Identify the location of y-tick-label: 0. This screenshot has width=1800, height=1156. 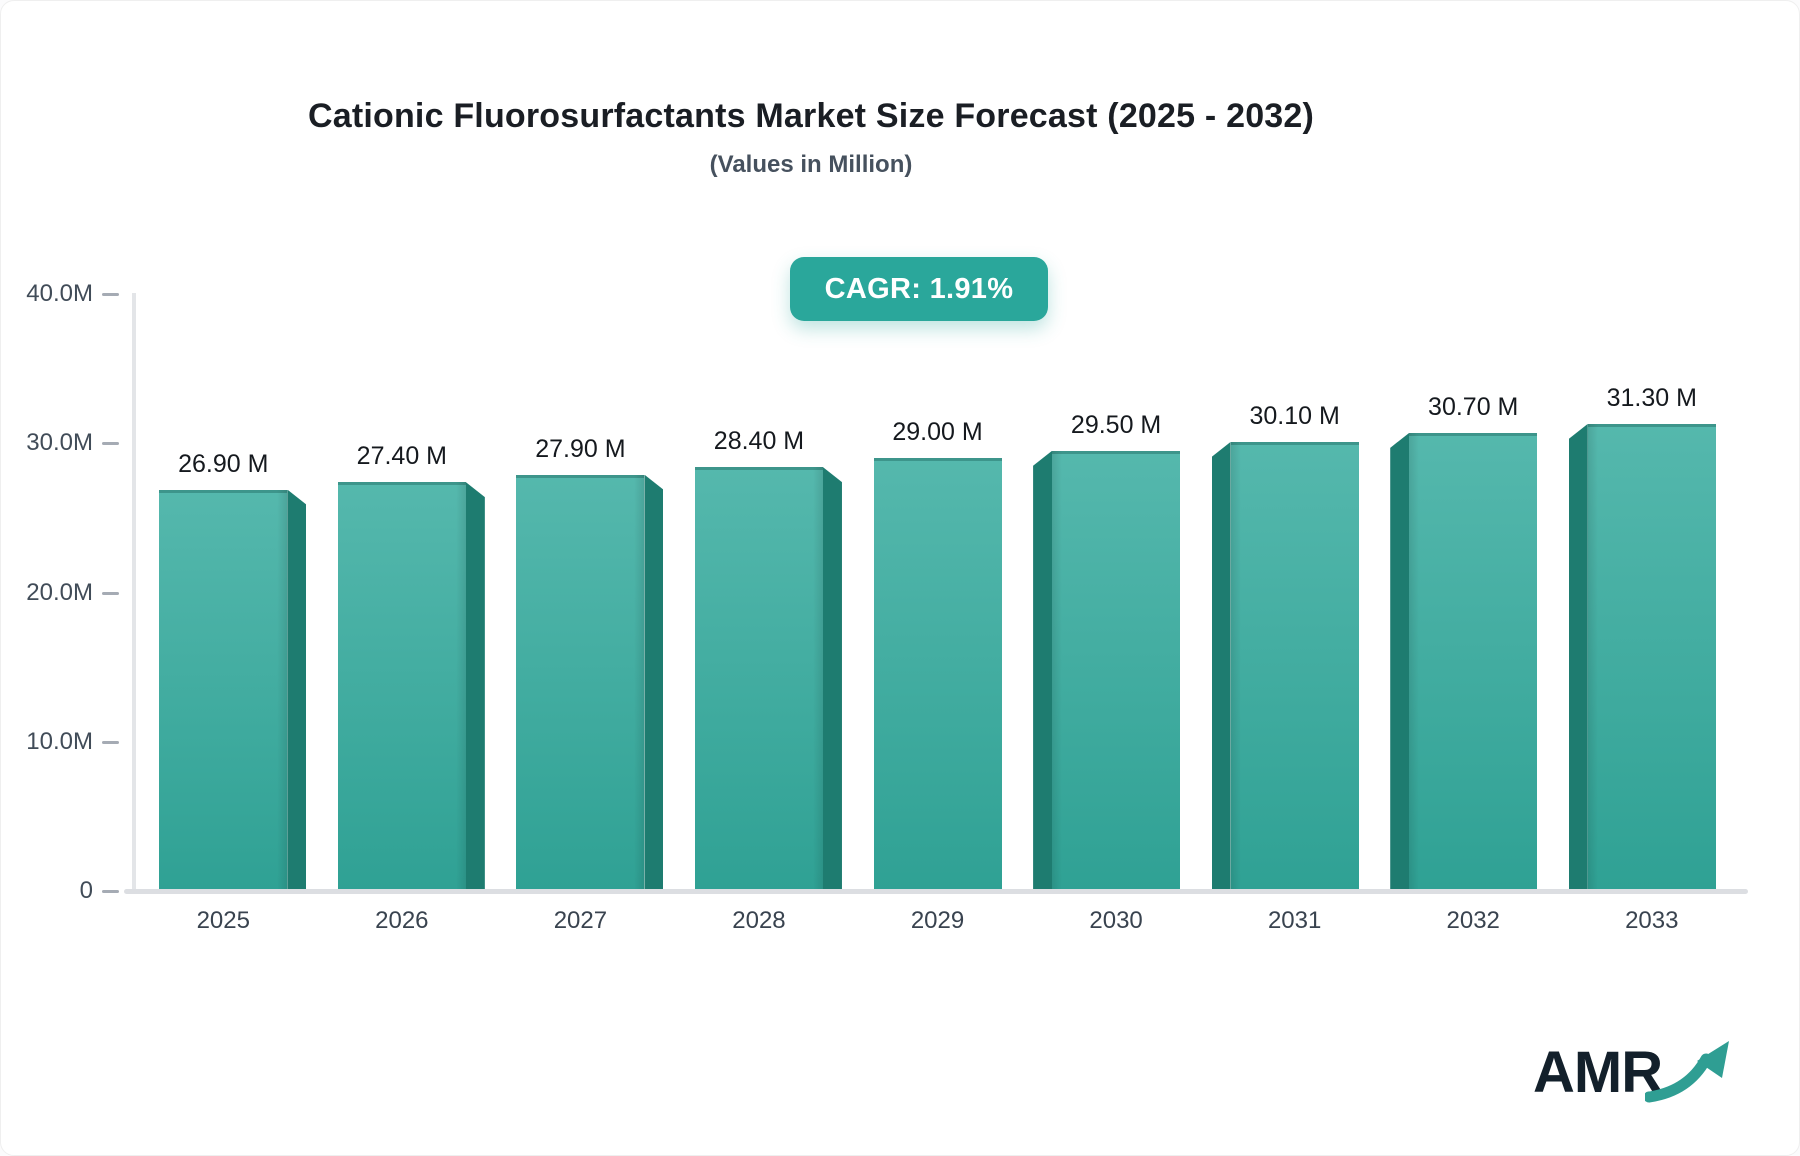
(86, 890).